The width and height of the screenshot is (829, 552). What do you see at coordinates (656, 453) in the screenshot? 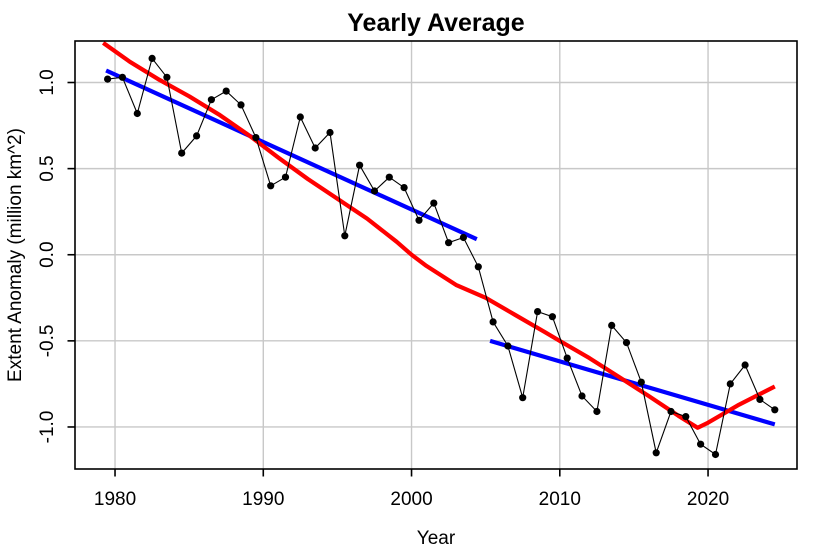
I see `data-point-2016` at bounding box center [656, 453].